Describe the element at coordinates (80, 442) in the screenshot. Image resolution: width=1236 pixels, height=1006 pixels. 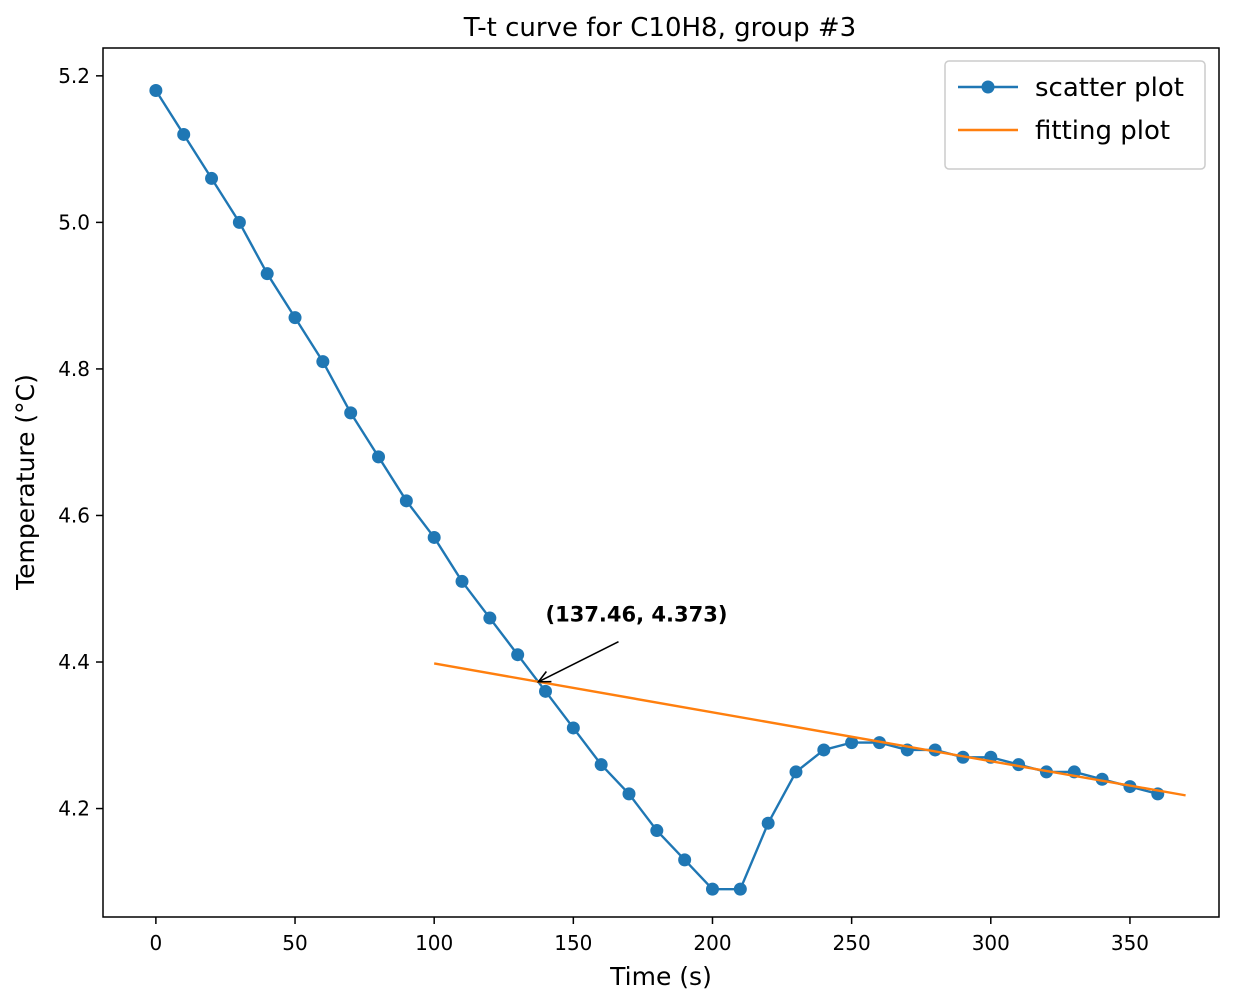
I see `y-axis-ticks: 4.2 4.4 4.6 4.8 5.0 5.2` at that location.